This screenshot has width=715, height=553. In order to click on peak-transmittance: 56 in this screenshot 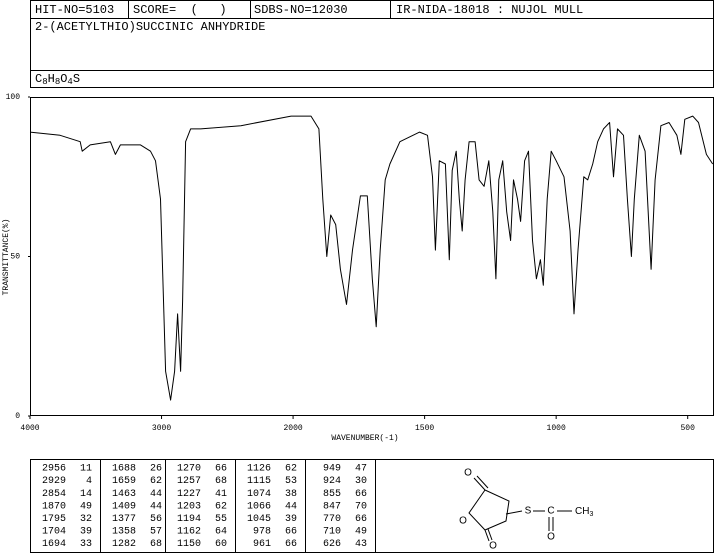, I will do `click(156, 519)`.